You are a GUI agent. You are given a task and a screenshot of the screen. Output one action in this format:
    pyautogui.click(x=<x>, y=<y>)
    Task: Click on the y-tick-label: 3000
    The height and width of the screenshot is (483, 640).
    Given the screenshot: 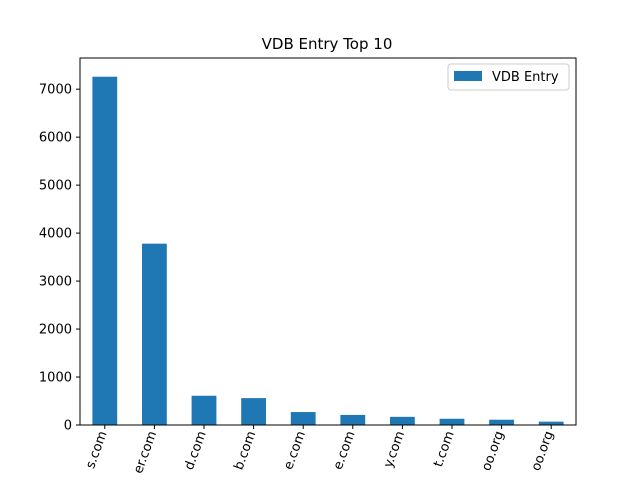 What is the action you would take?
    pyautogui.click(x=55, y=282)
    